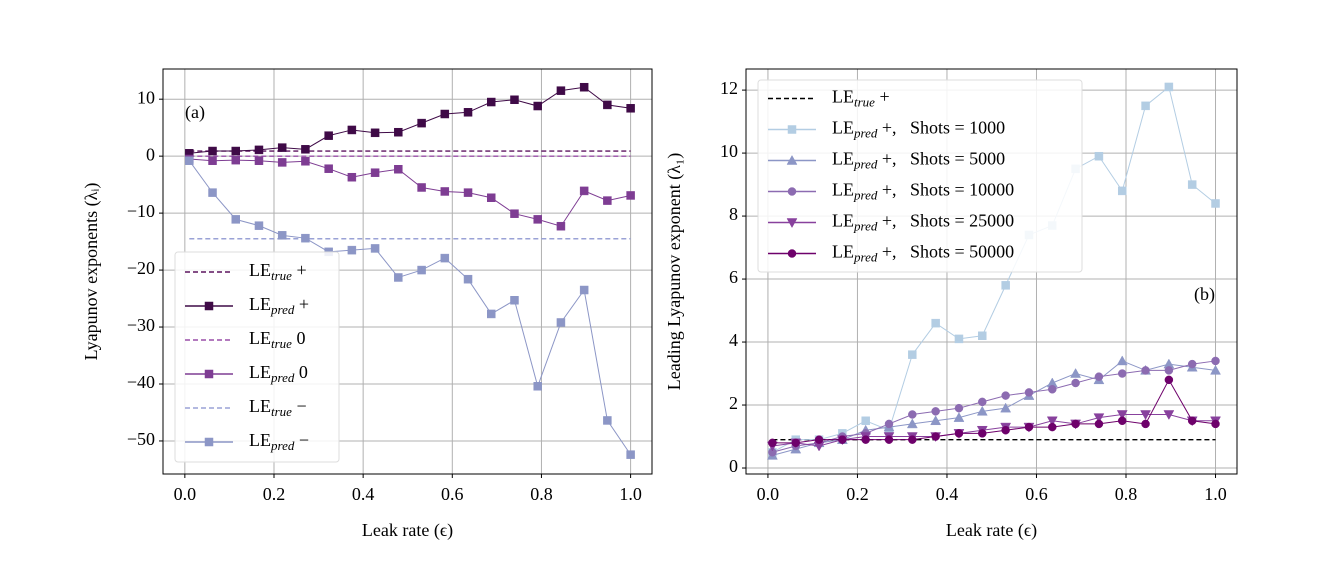  I want to click on x-axis-label: Leak rate (ϵ), so click(407, 530).